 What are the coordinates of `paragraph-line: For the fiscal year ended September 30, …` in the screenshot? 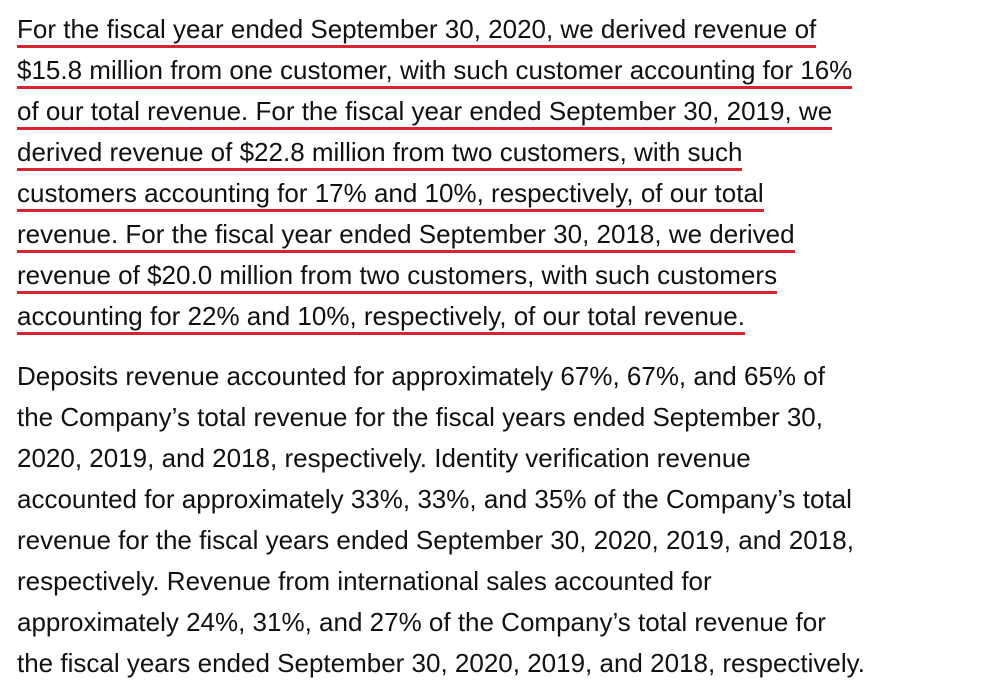 It's located at (417, 31).